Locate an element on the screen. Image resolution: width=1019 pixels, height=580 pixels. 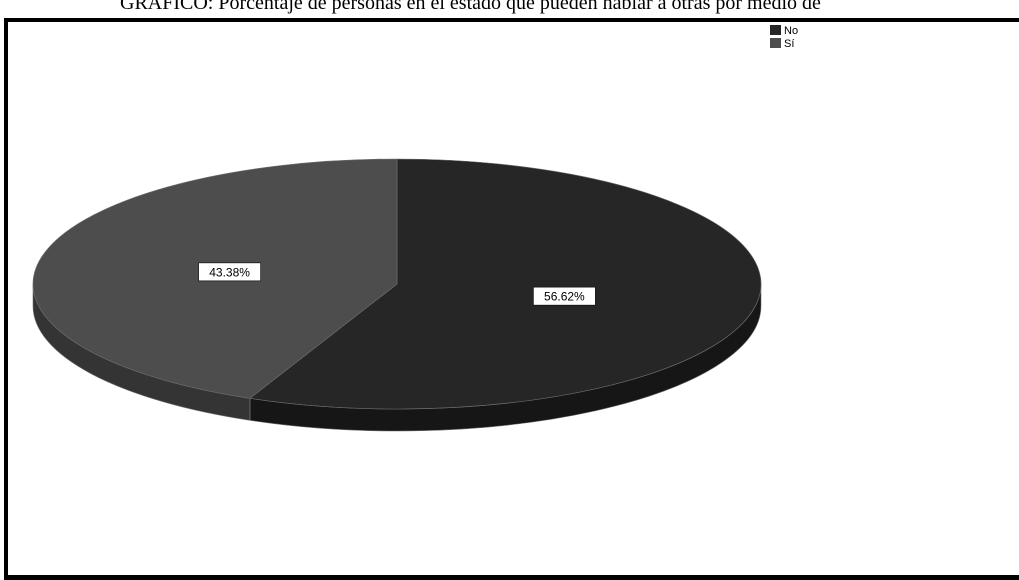
data-label-no: 56.62% is located at coordinates (564, 296).